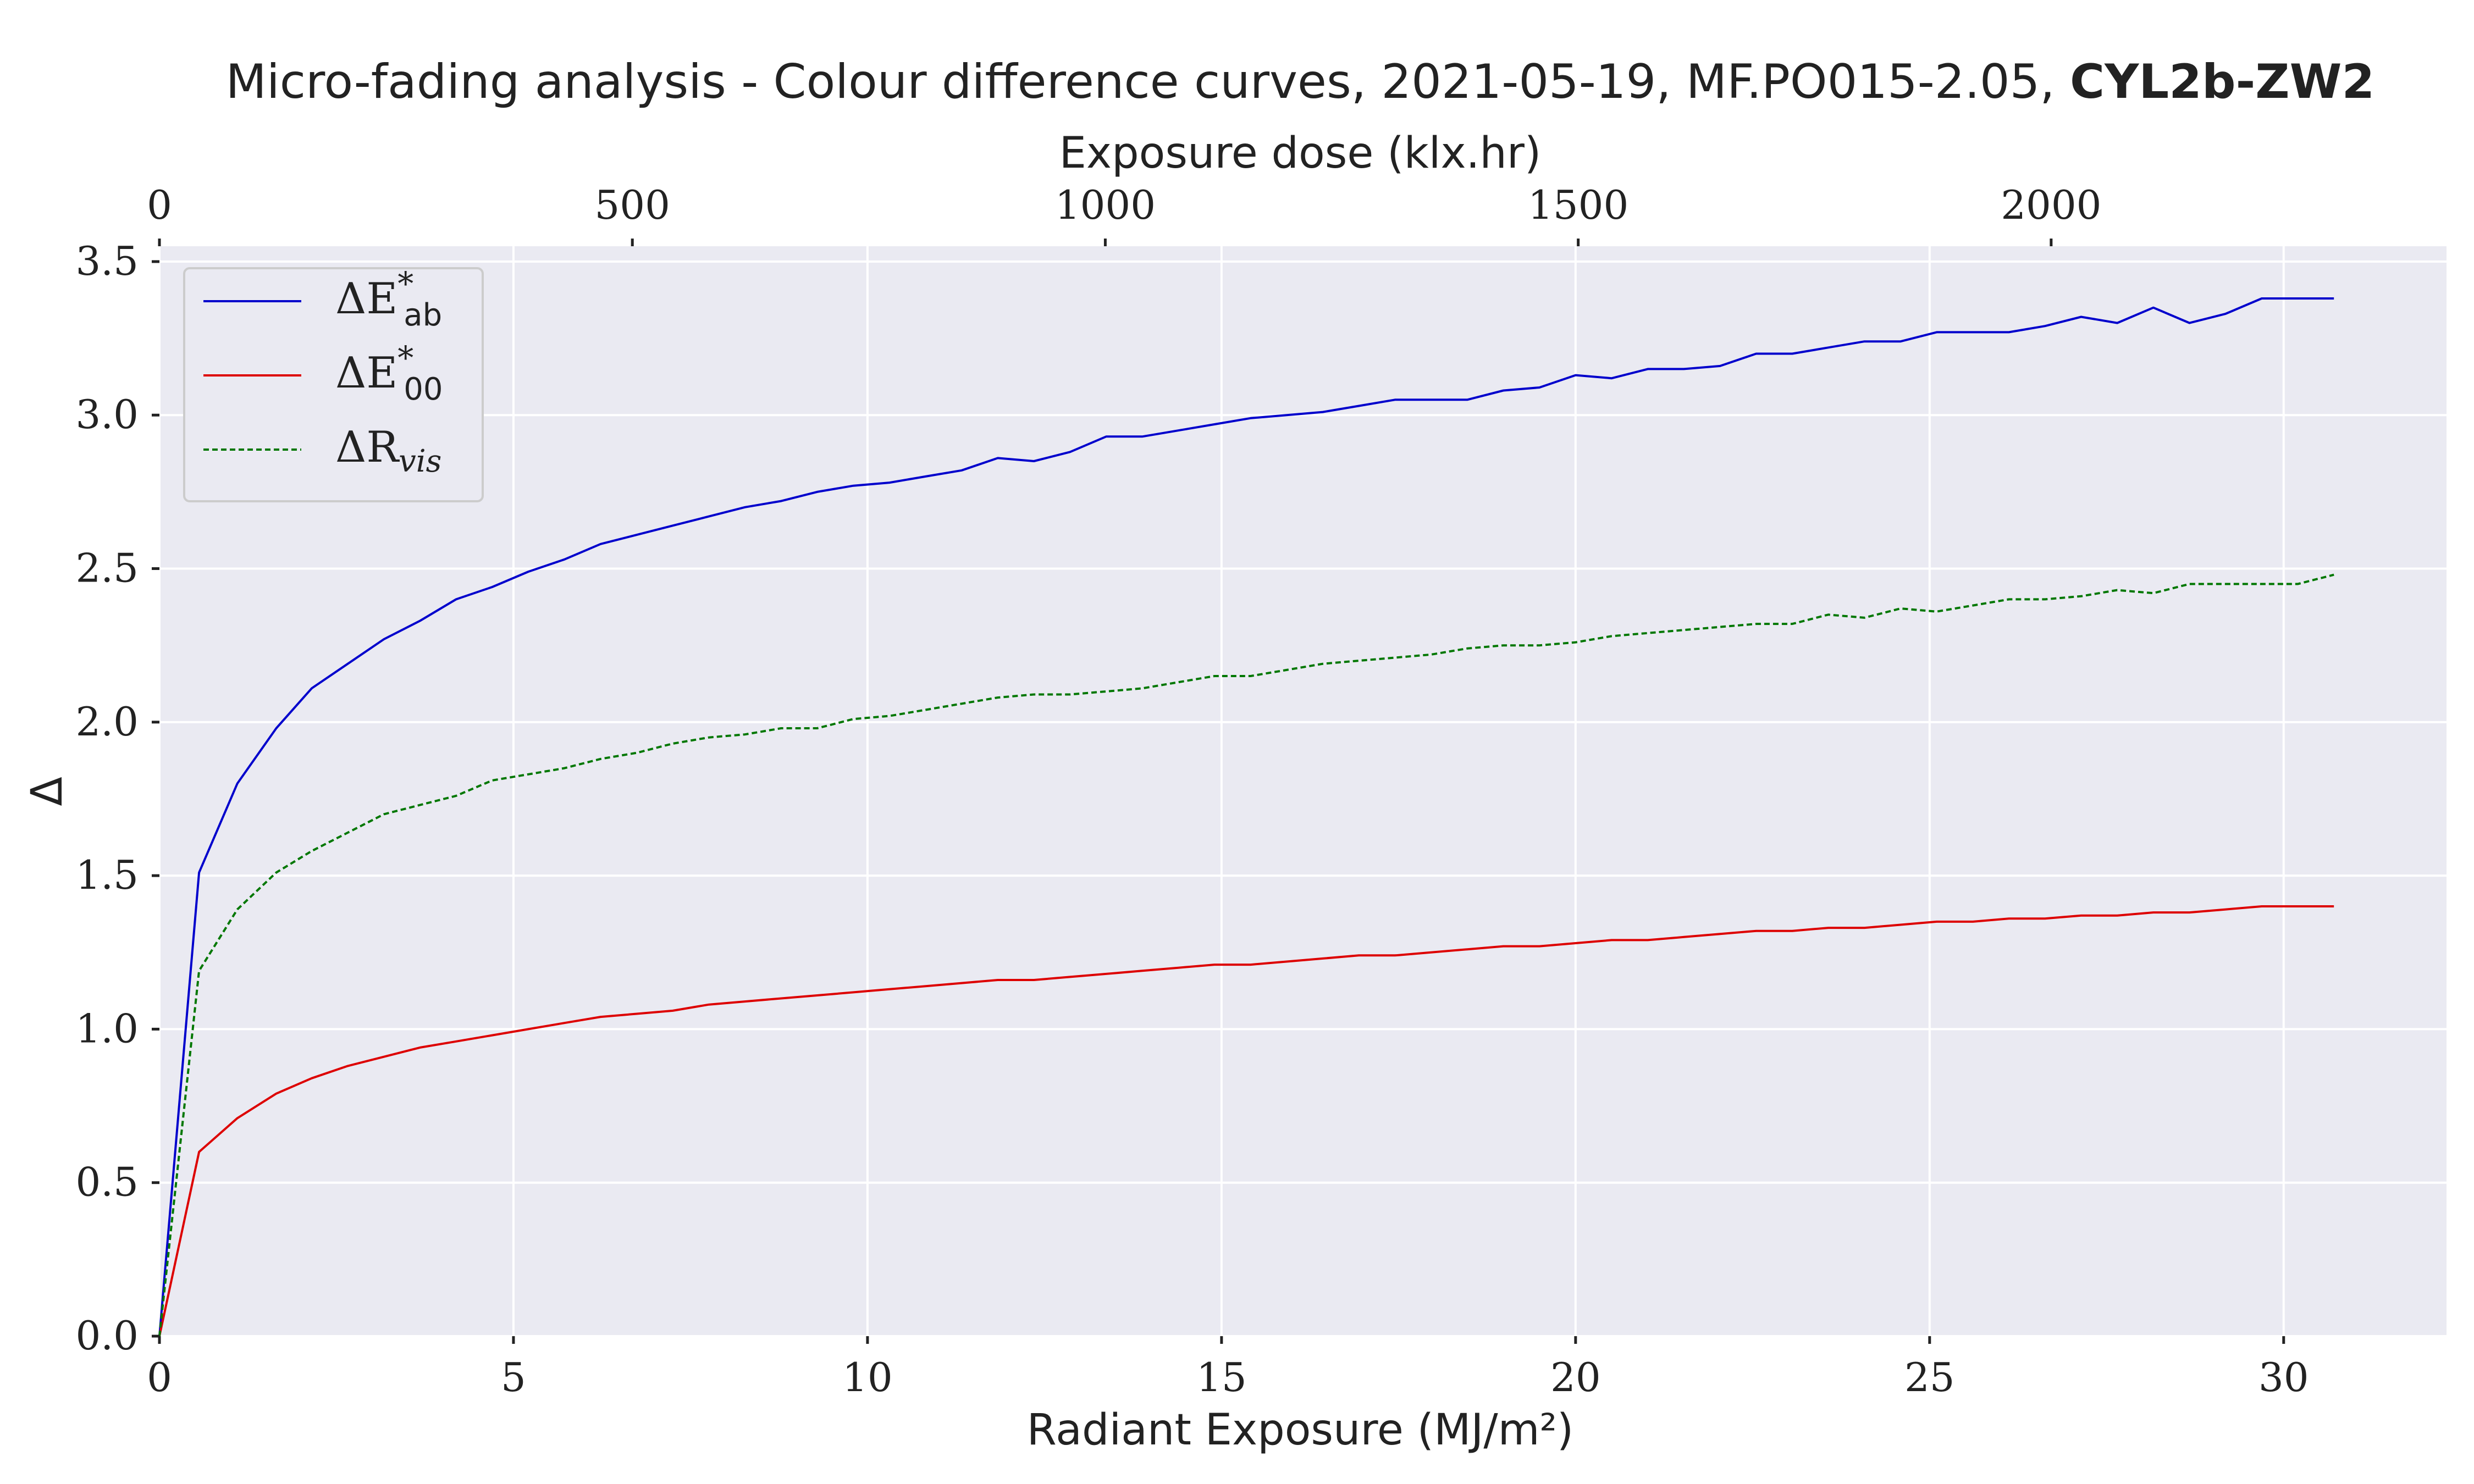  What do you see at coordinates (513, 1377) in the screenshot?
I see `x-tick-label: 5` at bounding box center [513, 1377].